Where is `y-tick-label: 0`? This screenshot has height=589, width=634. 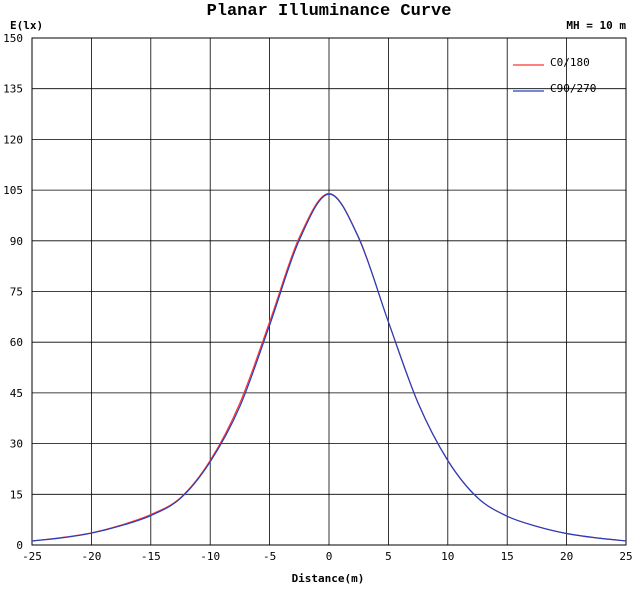 y-tick-label: 0 is located at coordinates (19, 545).